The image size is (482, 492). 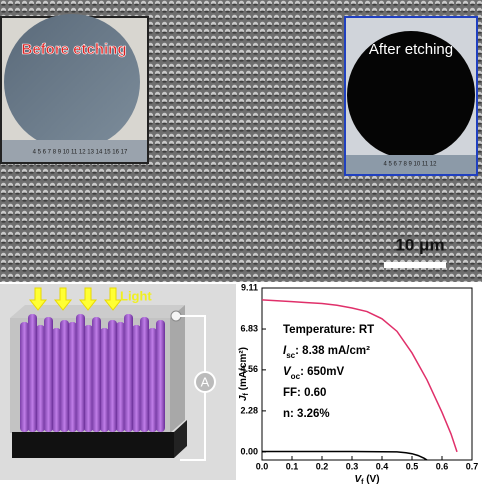 What do you see at coordinates (472, 466) in the screenshot?
I see `x-tick-label: 0.7` at bounding box center [472, 466].